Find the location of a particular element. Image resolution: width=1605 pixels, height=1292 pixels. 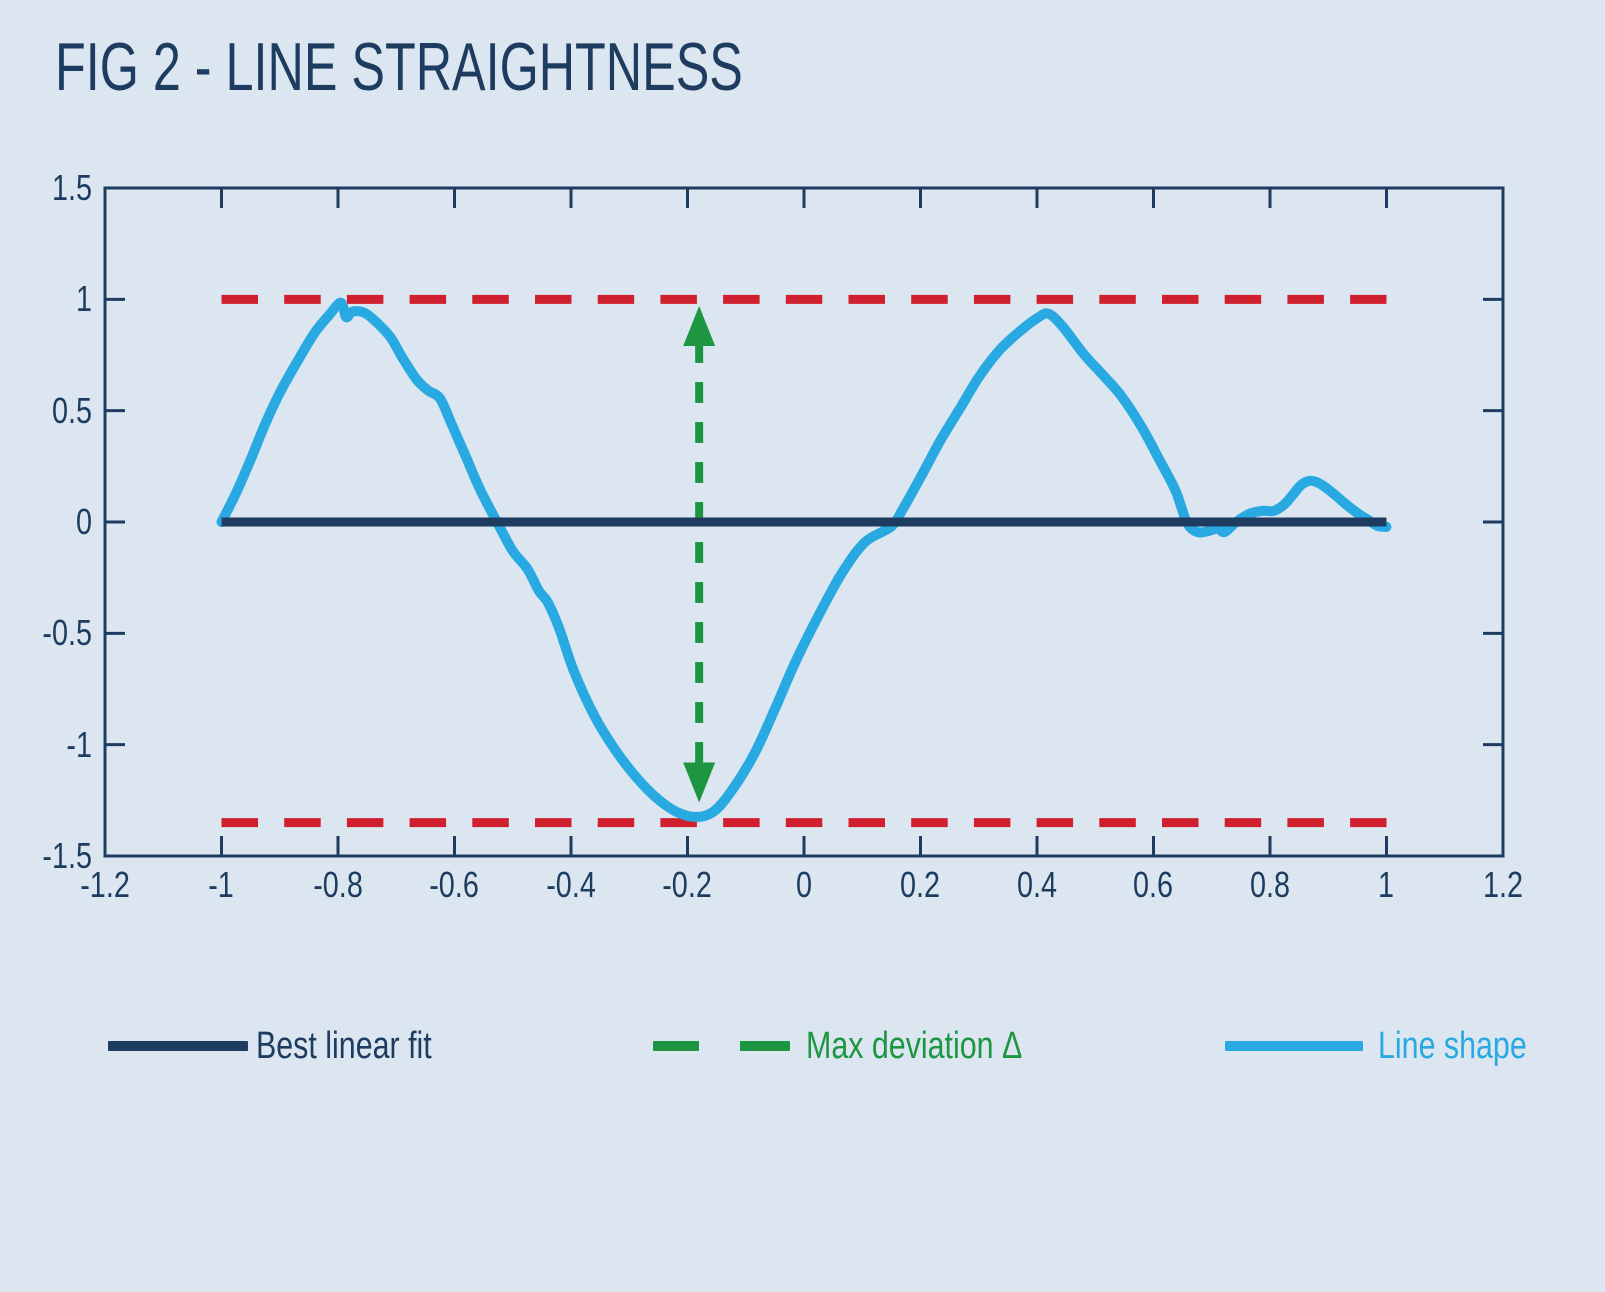

x-tick-label: 0.2 is located at coordinates (920, 884).